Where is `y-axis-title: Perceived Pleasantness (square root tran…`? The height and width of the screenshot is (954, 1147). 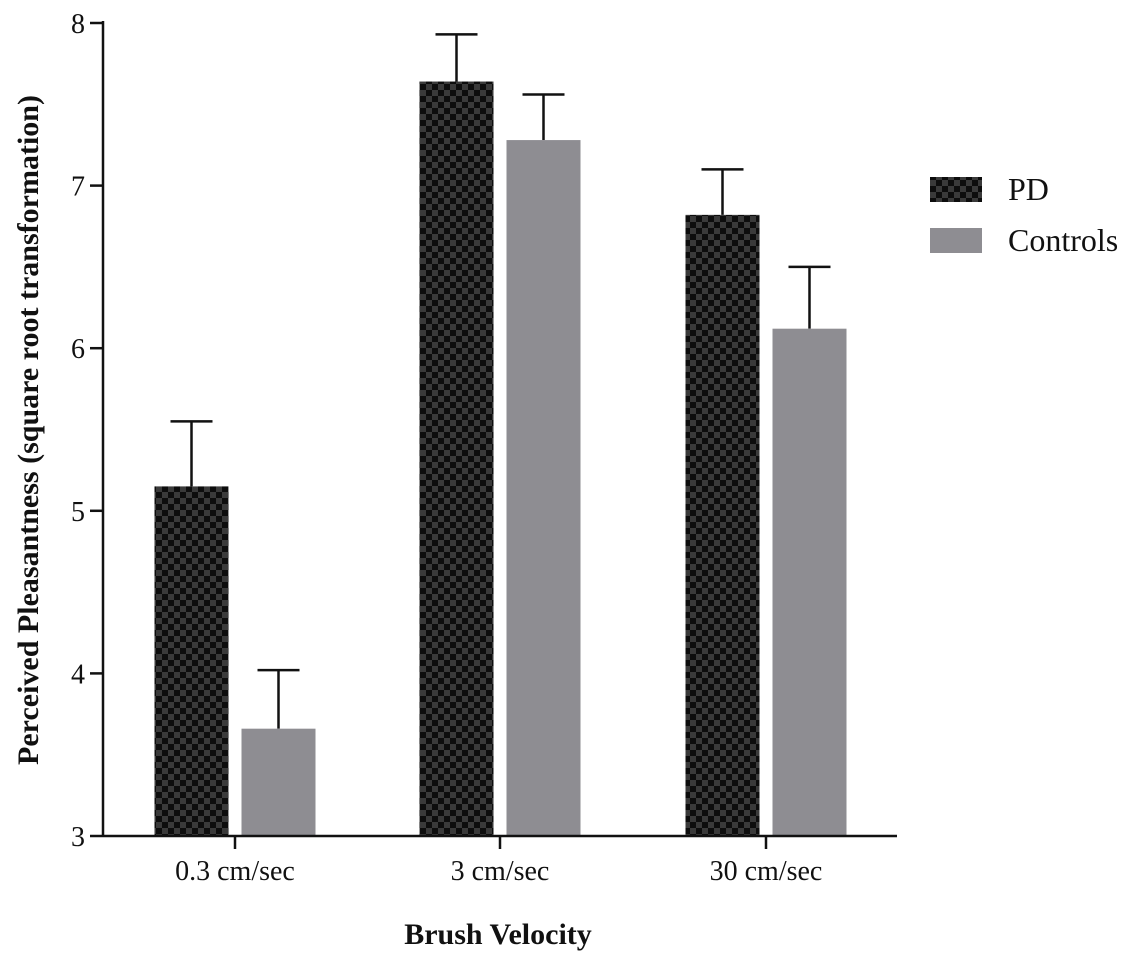 y-axis-title: Perceived Pleasantness (square root tran… is located at coordinates (28, 430).